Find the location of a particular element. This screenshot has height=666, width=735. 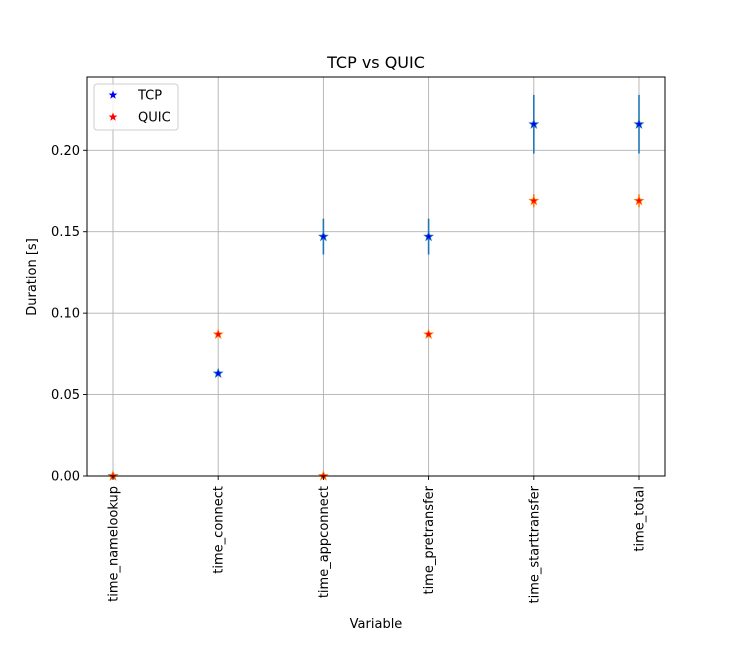

legend-label: QUIC is located at coordinates (154, 118).